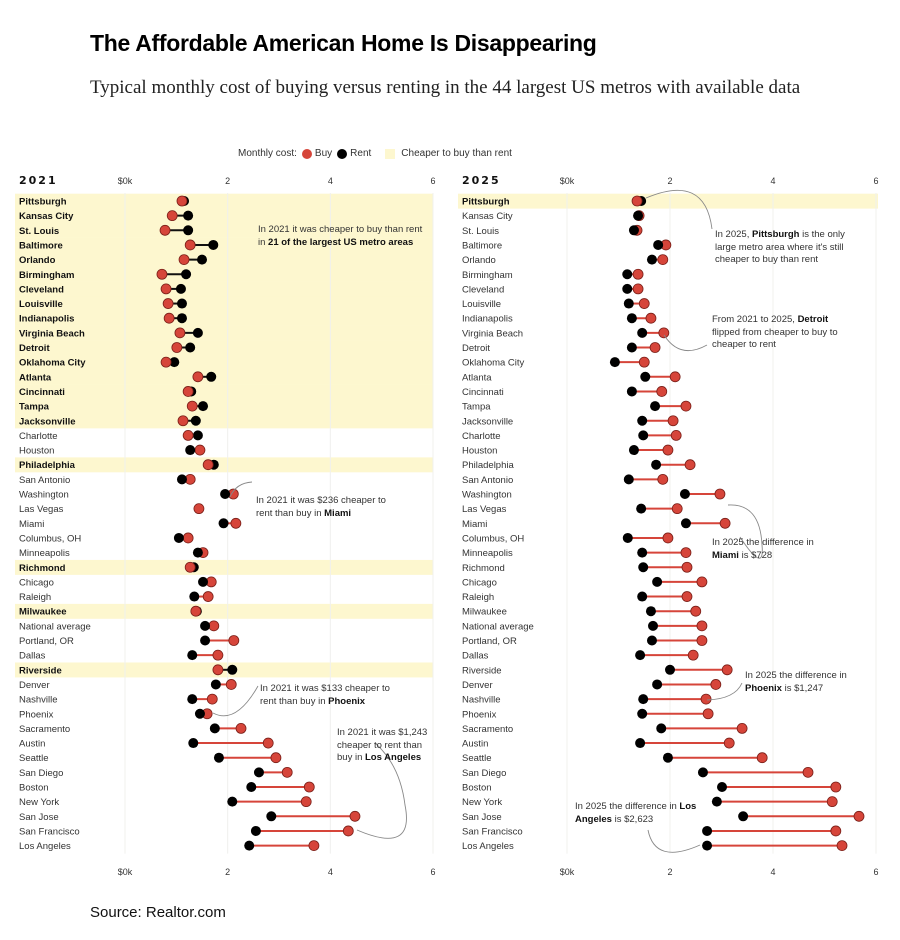 The width and height of the screenshot is (900, 940). Describe the element at coordinates (482, 245) in the screenshot. I see `metro-label: Baltimore` at that location.